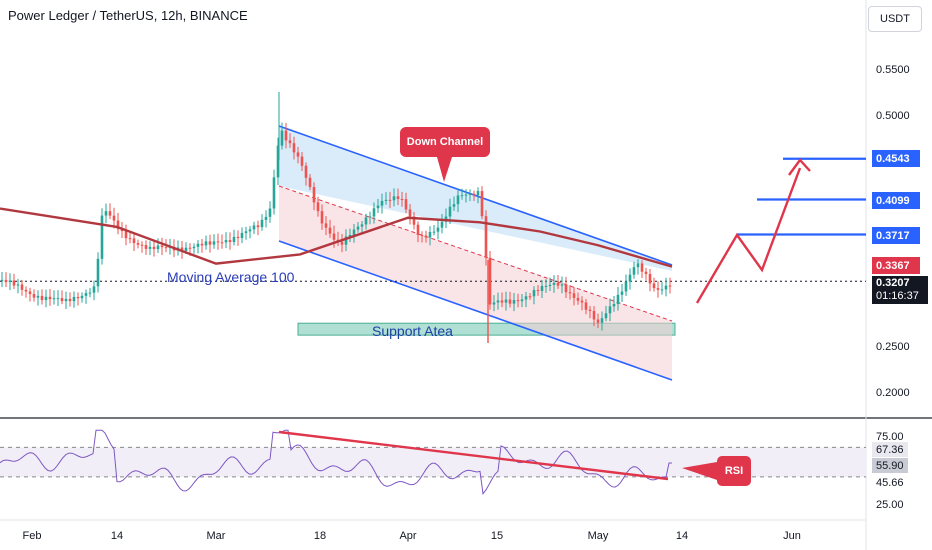 This screenshot has height=550, width=932. I want to click on rsi-line, so click(336, 462).